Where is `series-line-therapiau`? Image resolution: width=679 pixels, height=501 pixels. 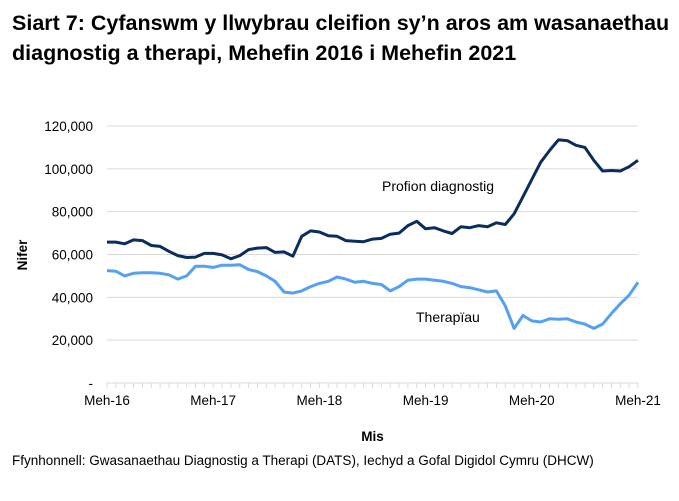
series-line-therapiau is located at coordinates (373, 296).